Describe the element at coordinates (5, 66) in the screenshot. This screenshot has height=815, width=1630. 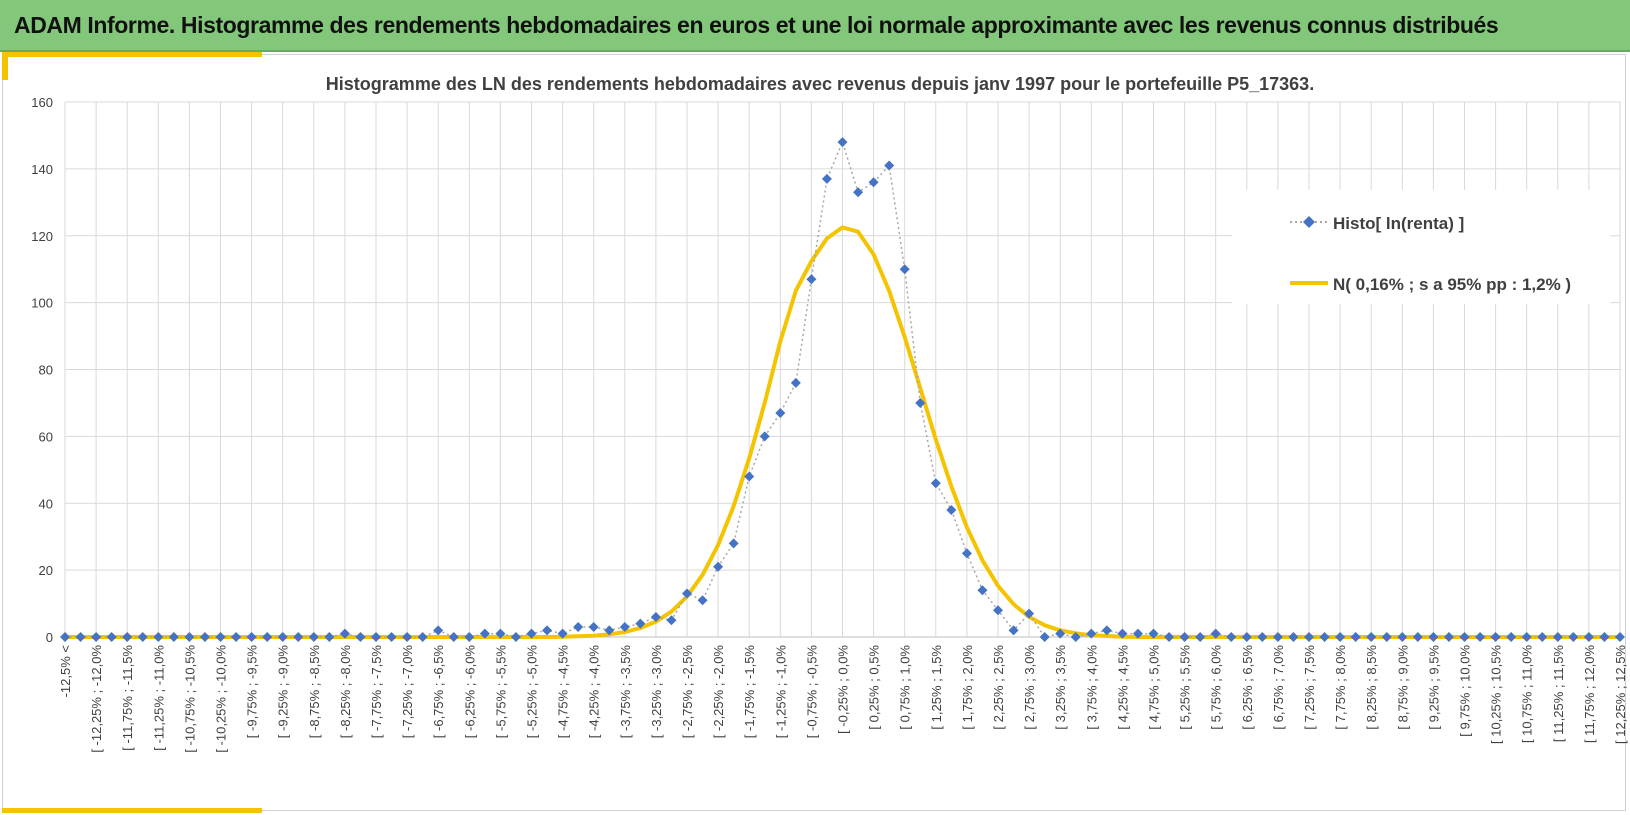
I see `accent-bar-left` at that location.